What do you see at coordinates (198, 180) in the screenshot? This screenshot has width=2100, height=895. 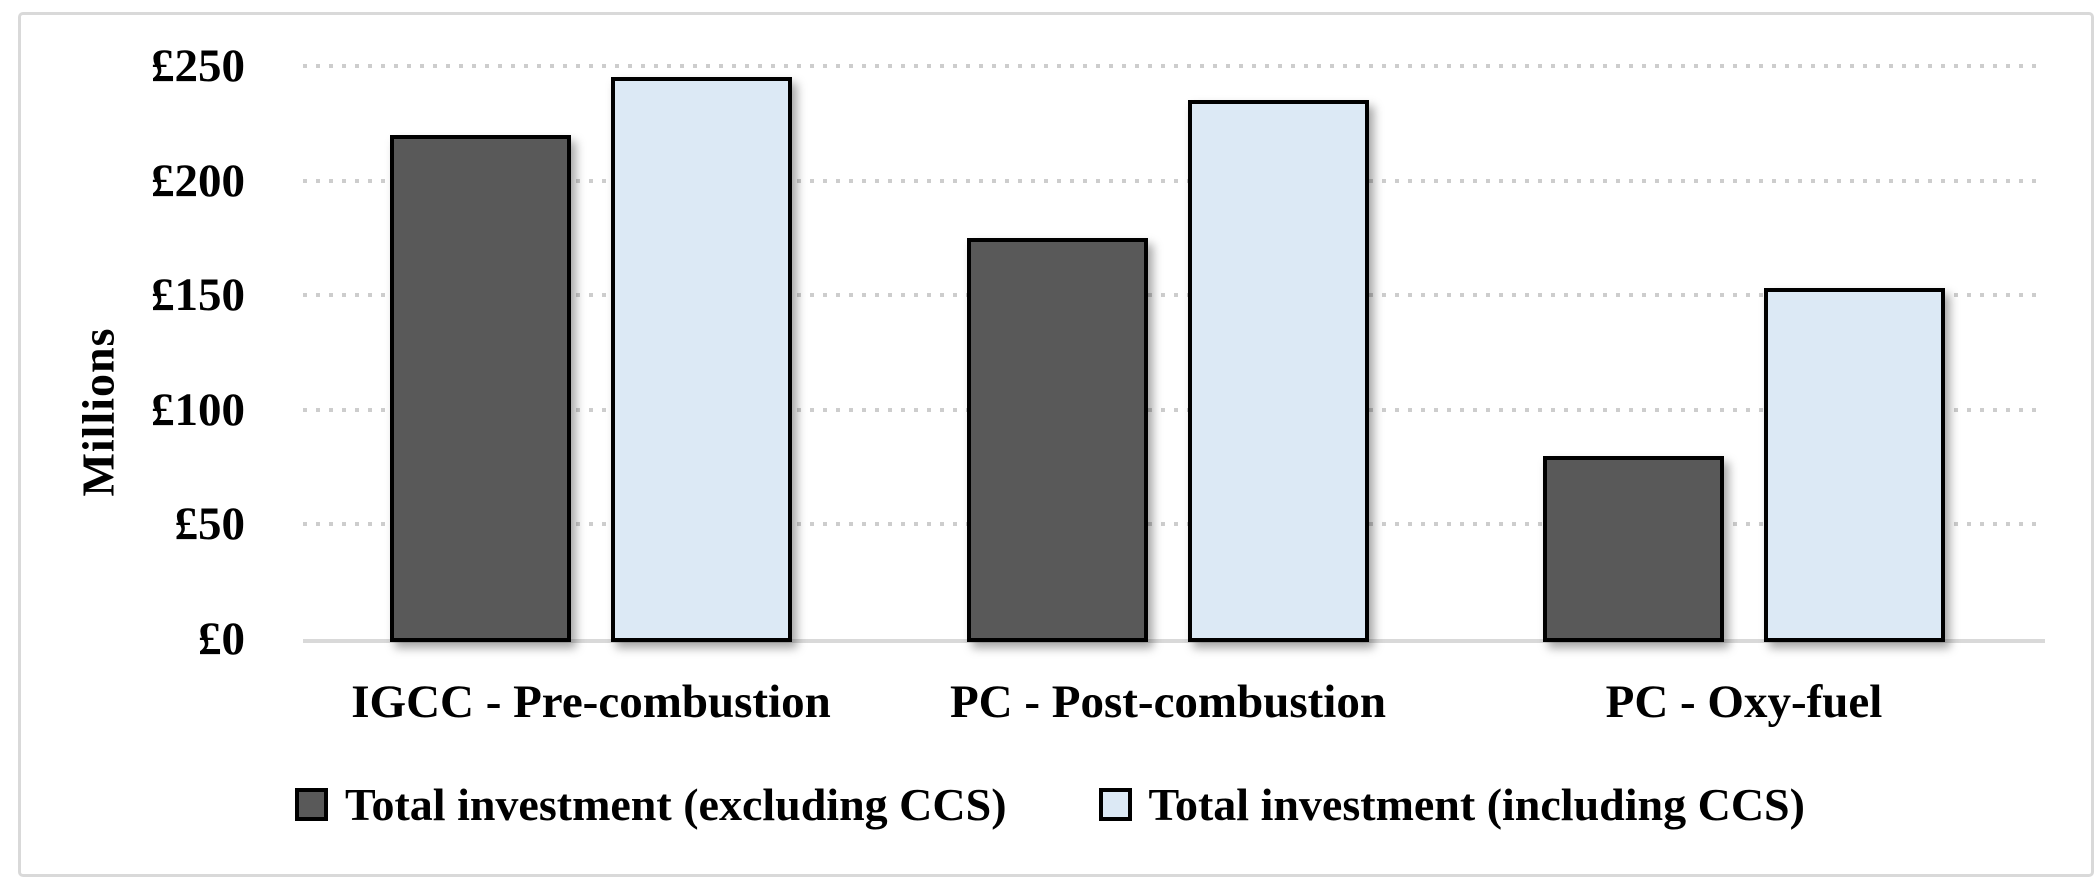 I see `y-tick-label: £200` at bounding box center [198, 180].